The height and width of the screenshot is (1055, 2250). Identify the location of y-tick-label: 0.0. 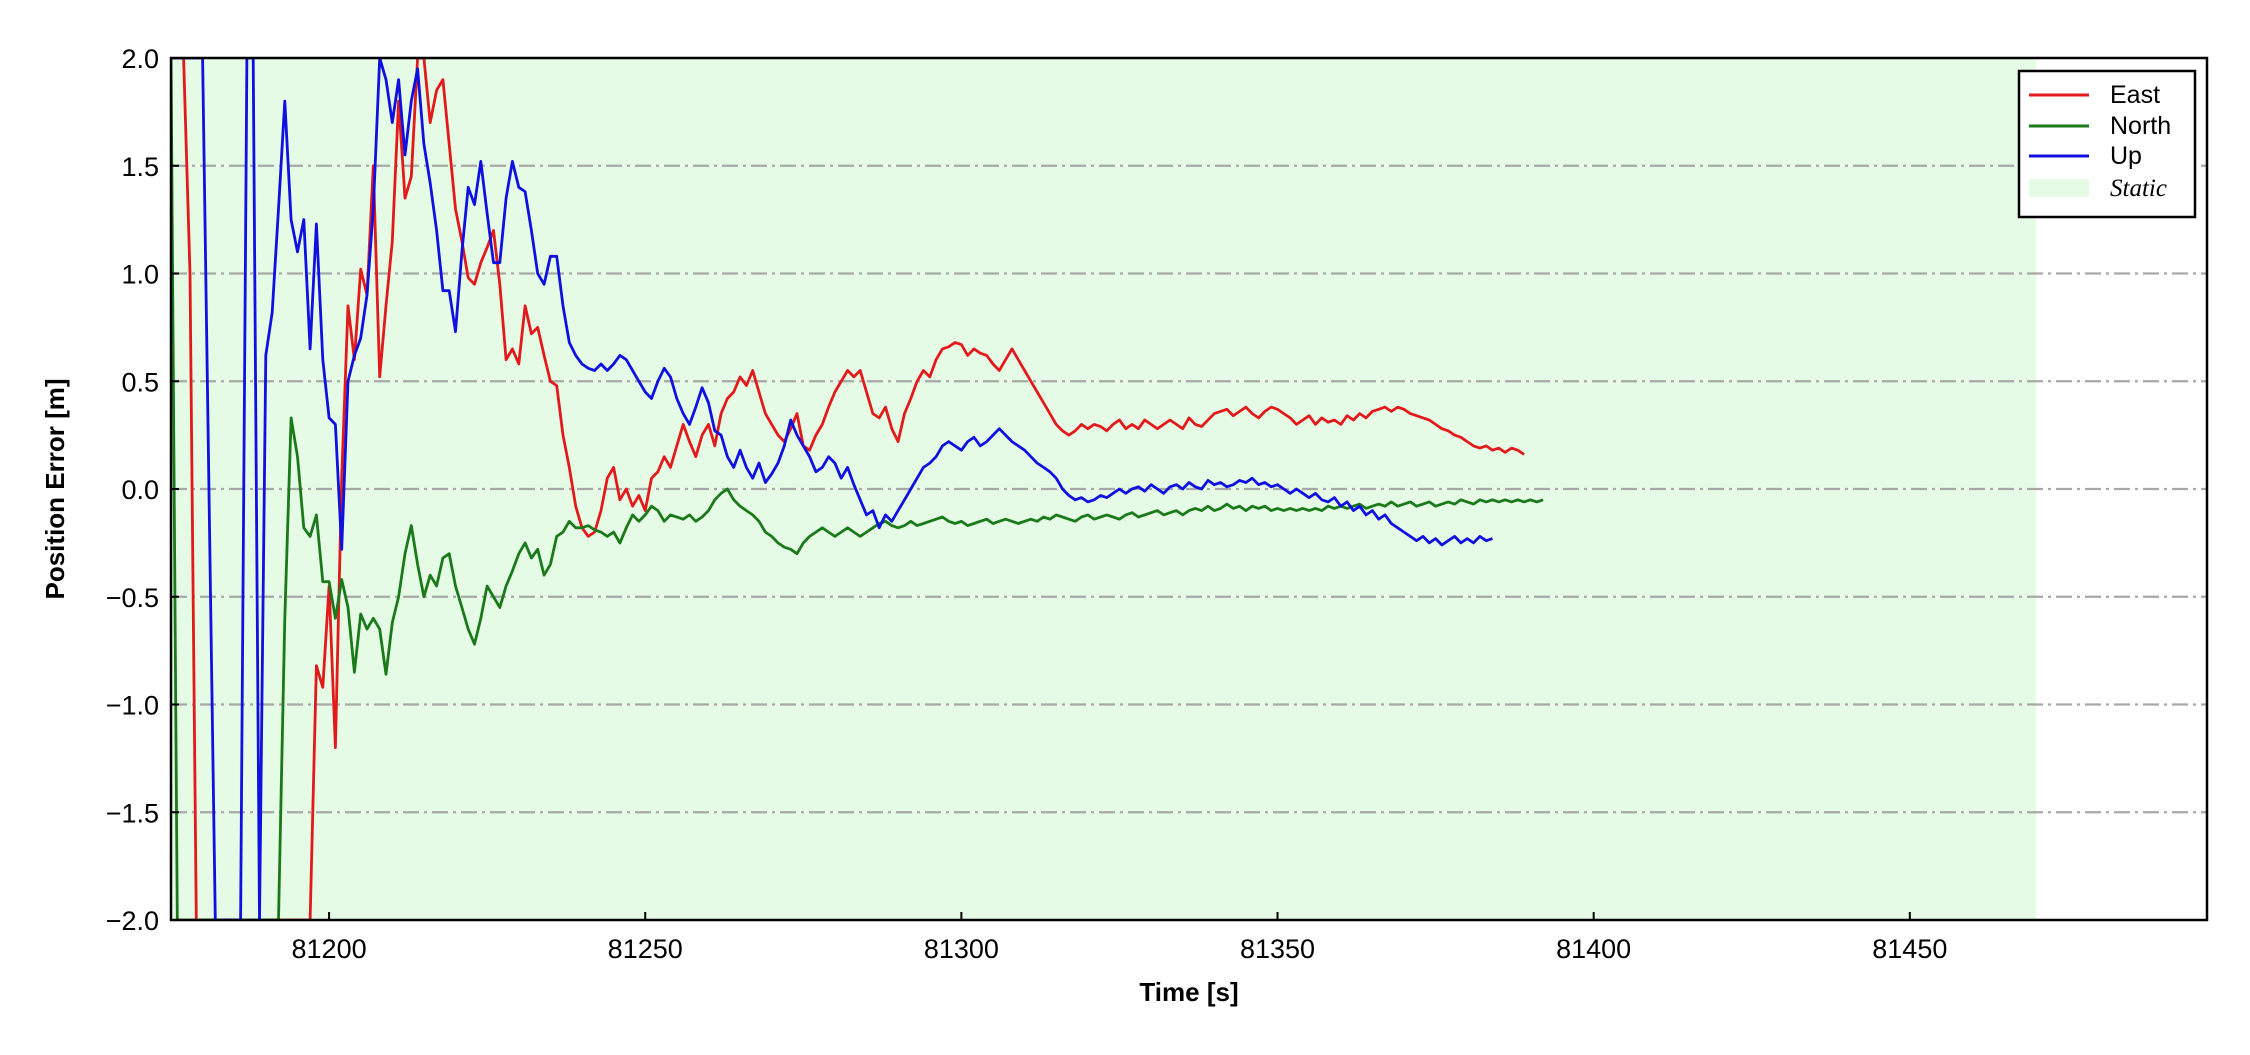
(140, 490).